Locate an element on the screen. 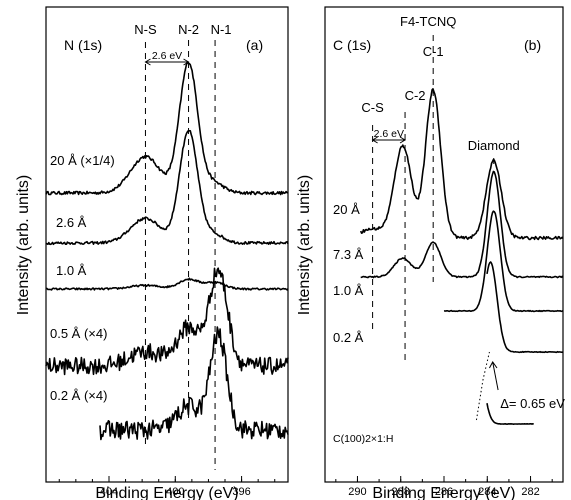 This screenshot has height=500, width=571. x-tick-label: 286 is located at coordinates (444, 492).